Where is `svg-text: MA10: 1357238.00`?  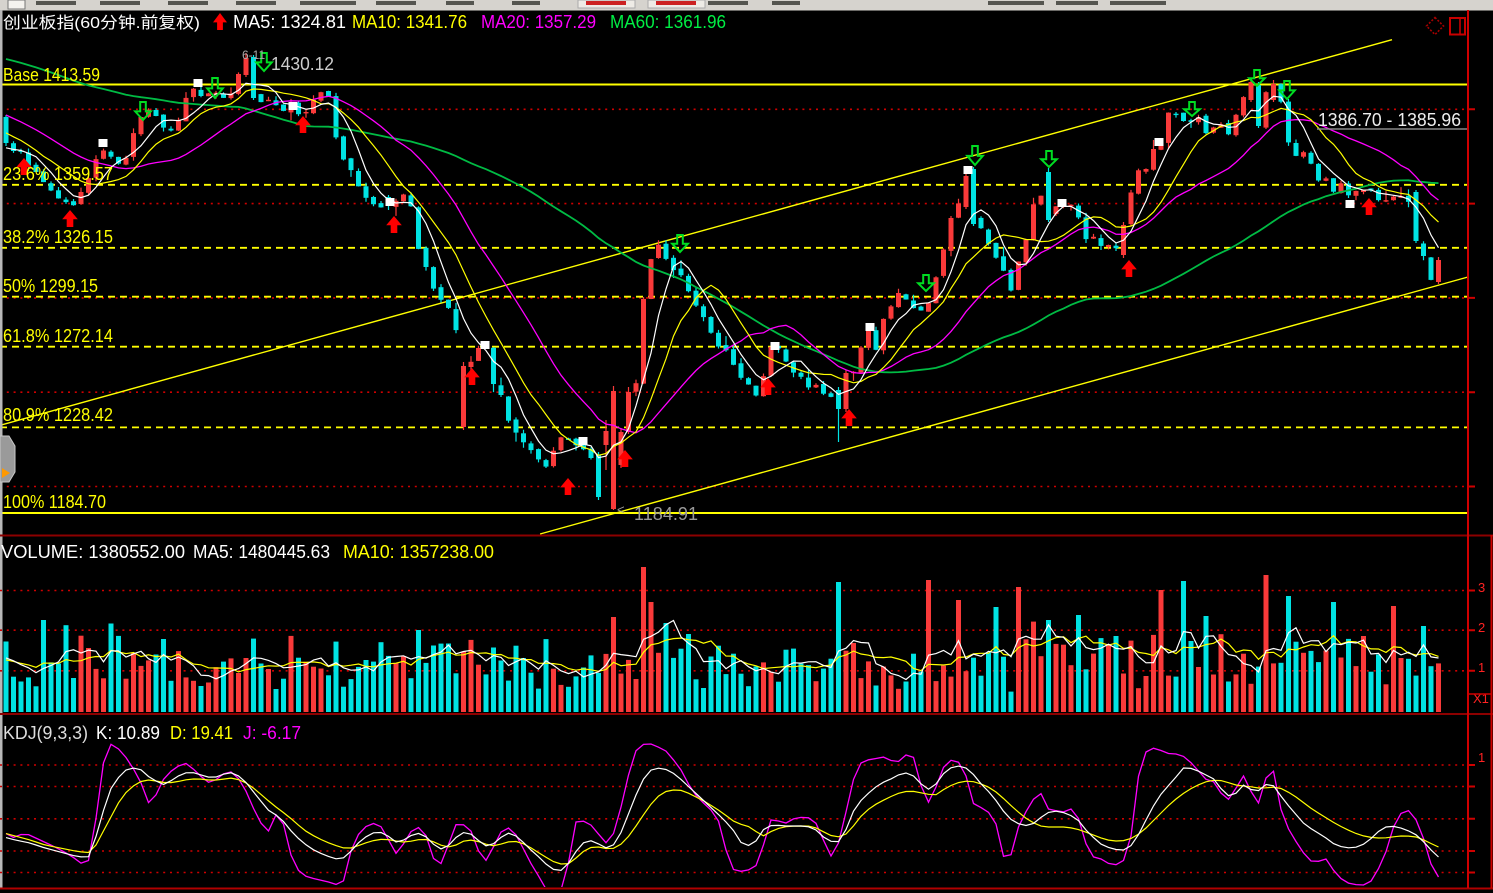
svg-text: MA10: 1357238.00 is located at coordinates (418, 552).